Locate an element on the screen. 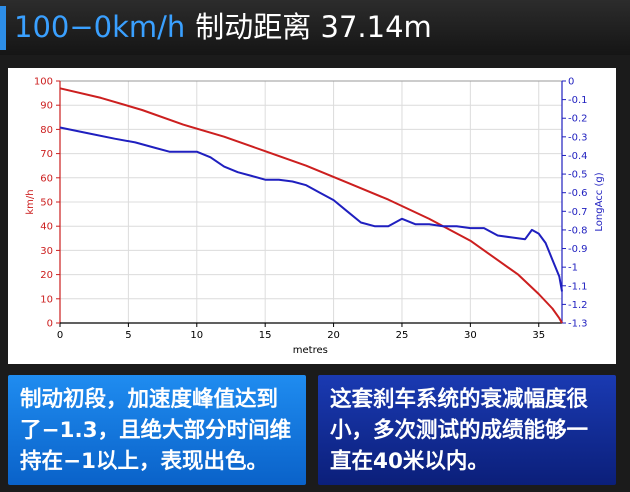 The image size is (630, 492). y-tick-label-right: -1.3 is located at coordinates (578, 324).